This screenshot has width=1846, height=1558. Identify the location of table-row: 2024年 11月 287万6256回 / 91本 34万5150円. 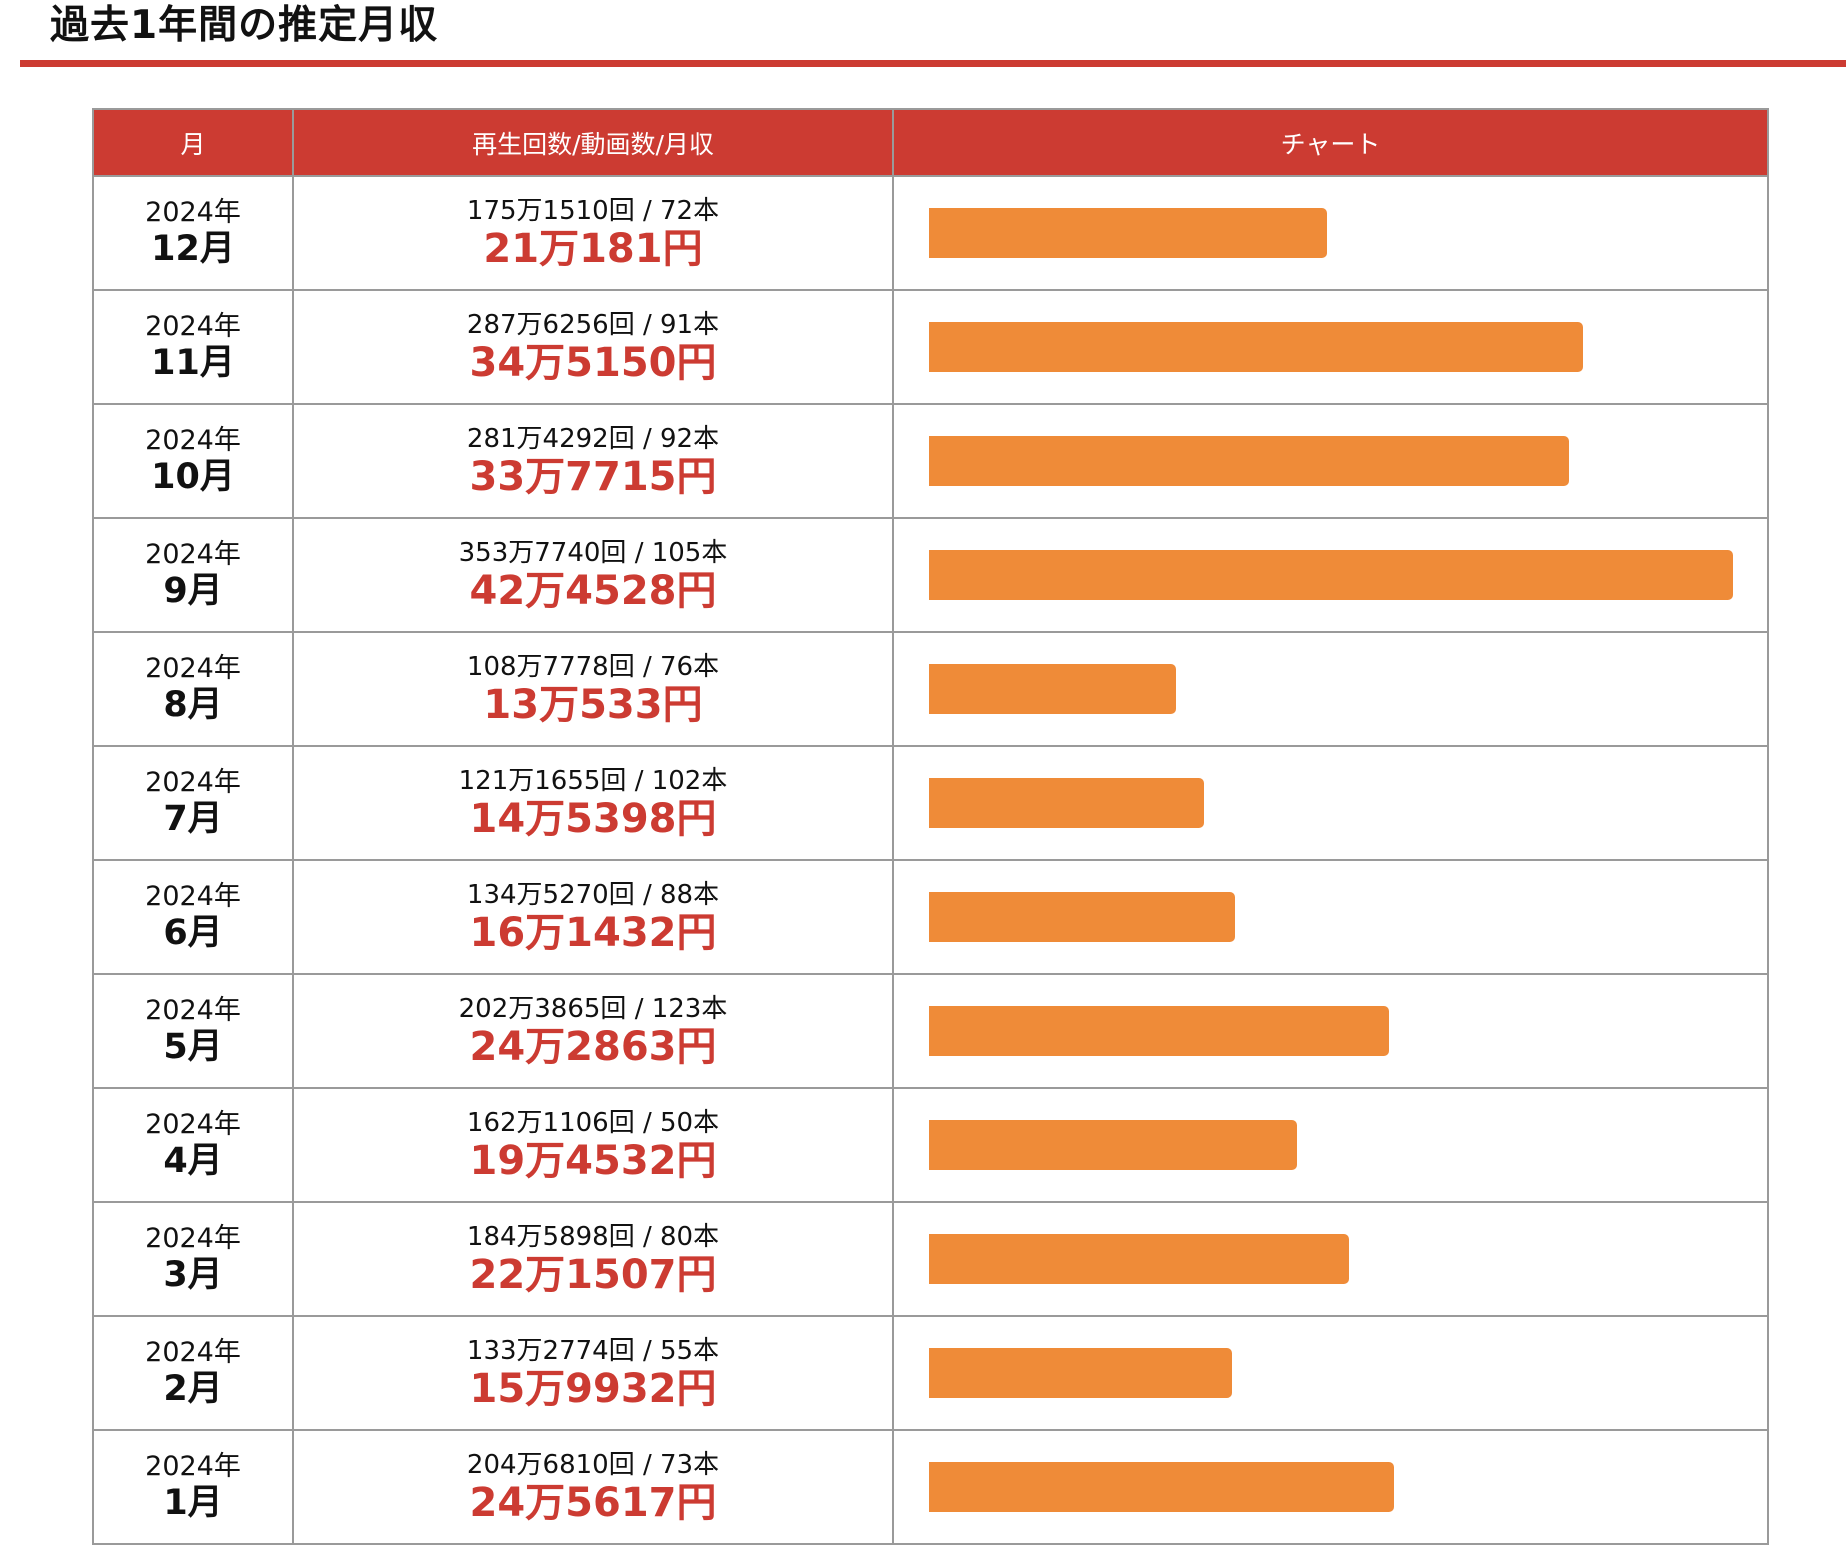
(930, 347).